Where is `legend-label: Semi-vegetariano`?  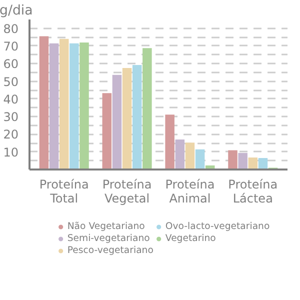 legend-label: Semi-vegetariano is located at coordinates (108, 238).